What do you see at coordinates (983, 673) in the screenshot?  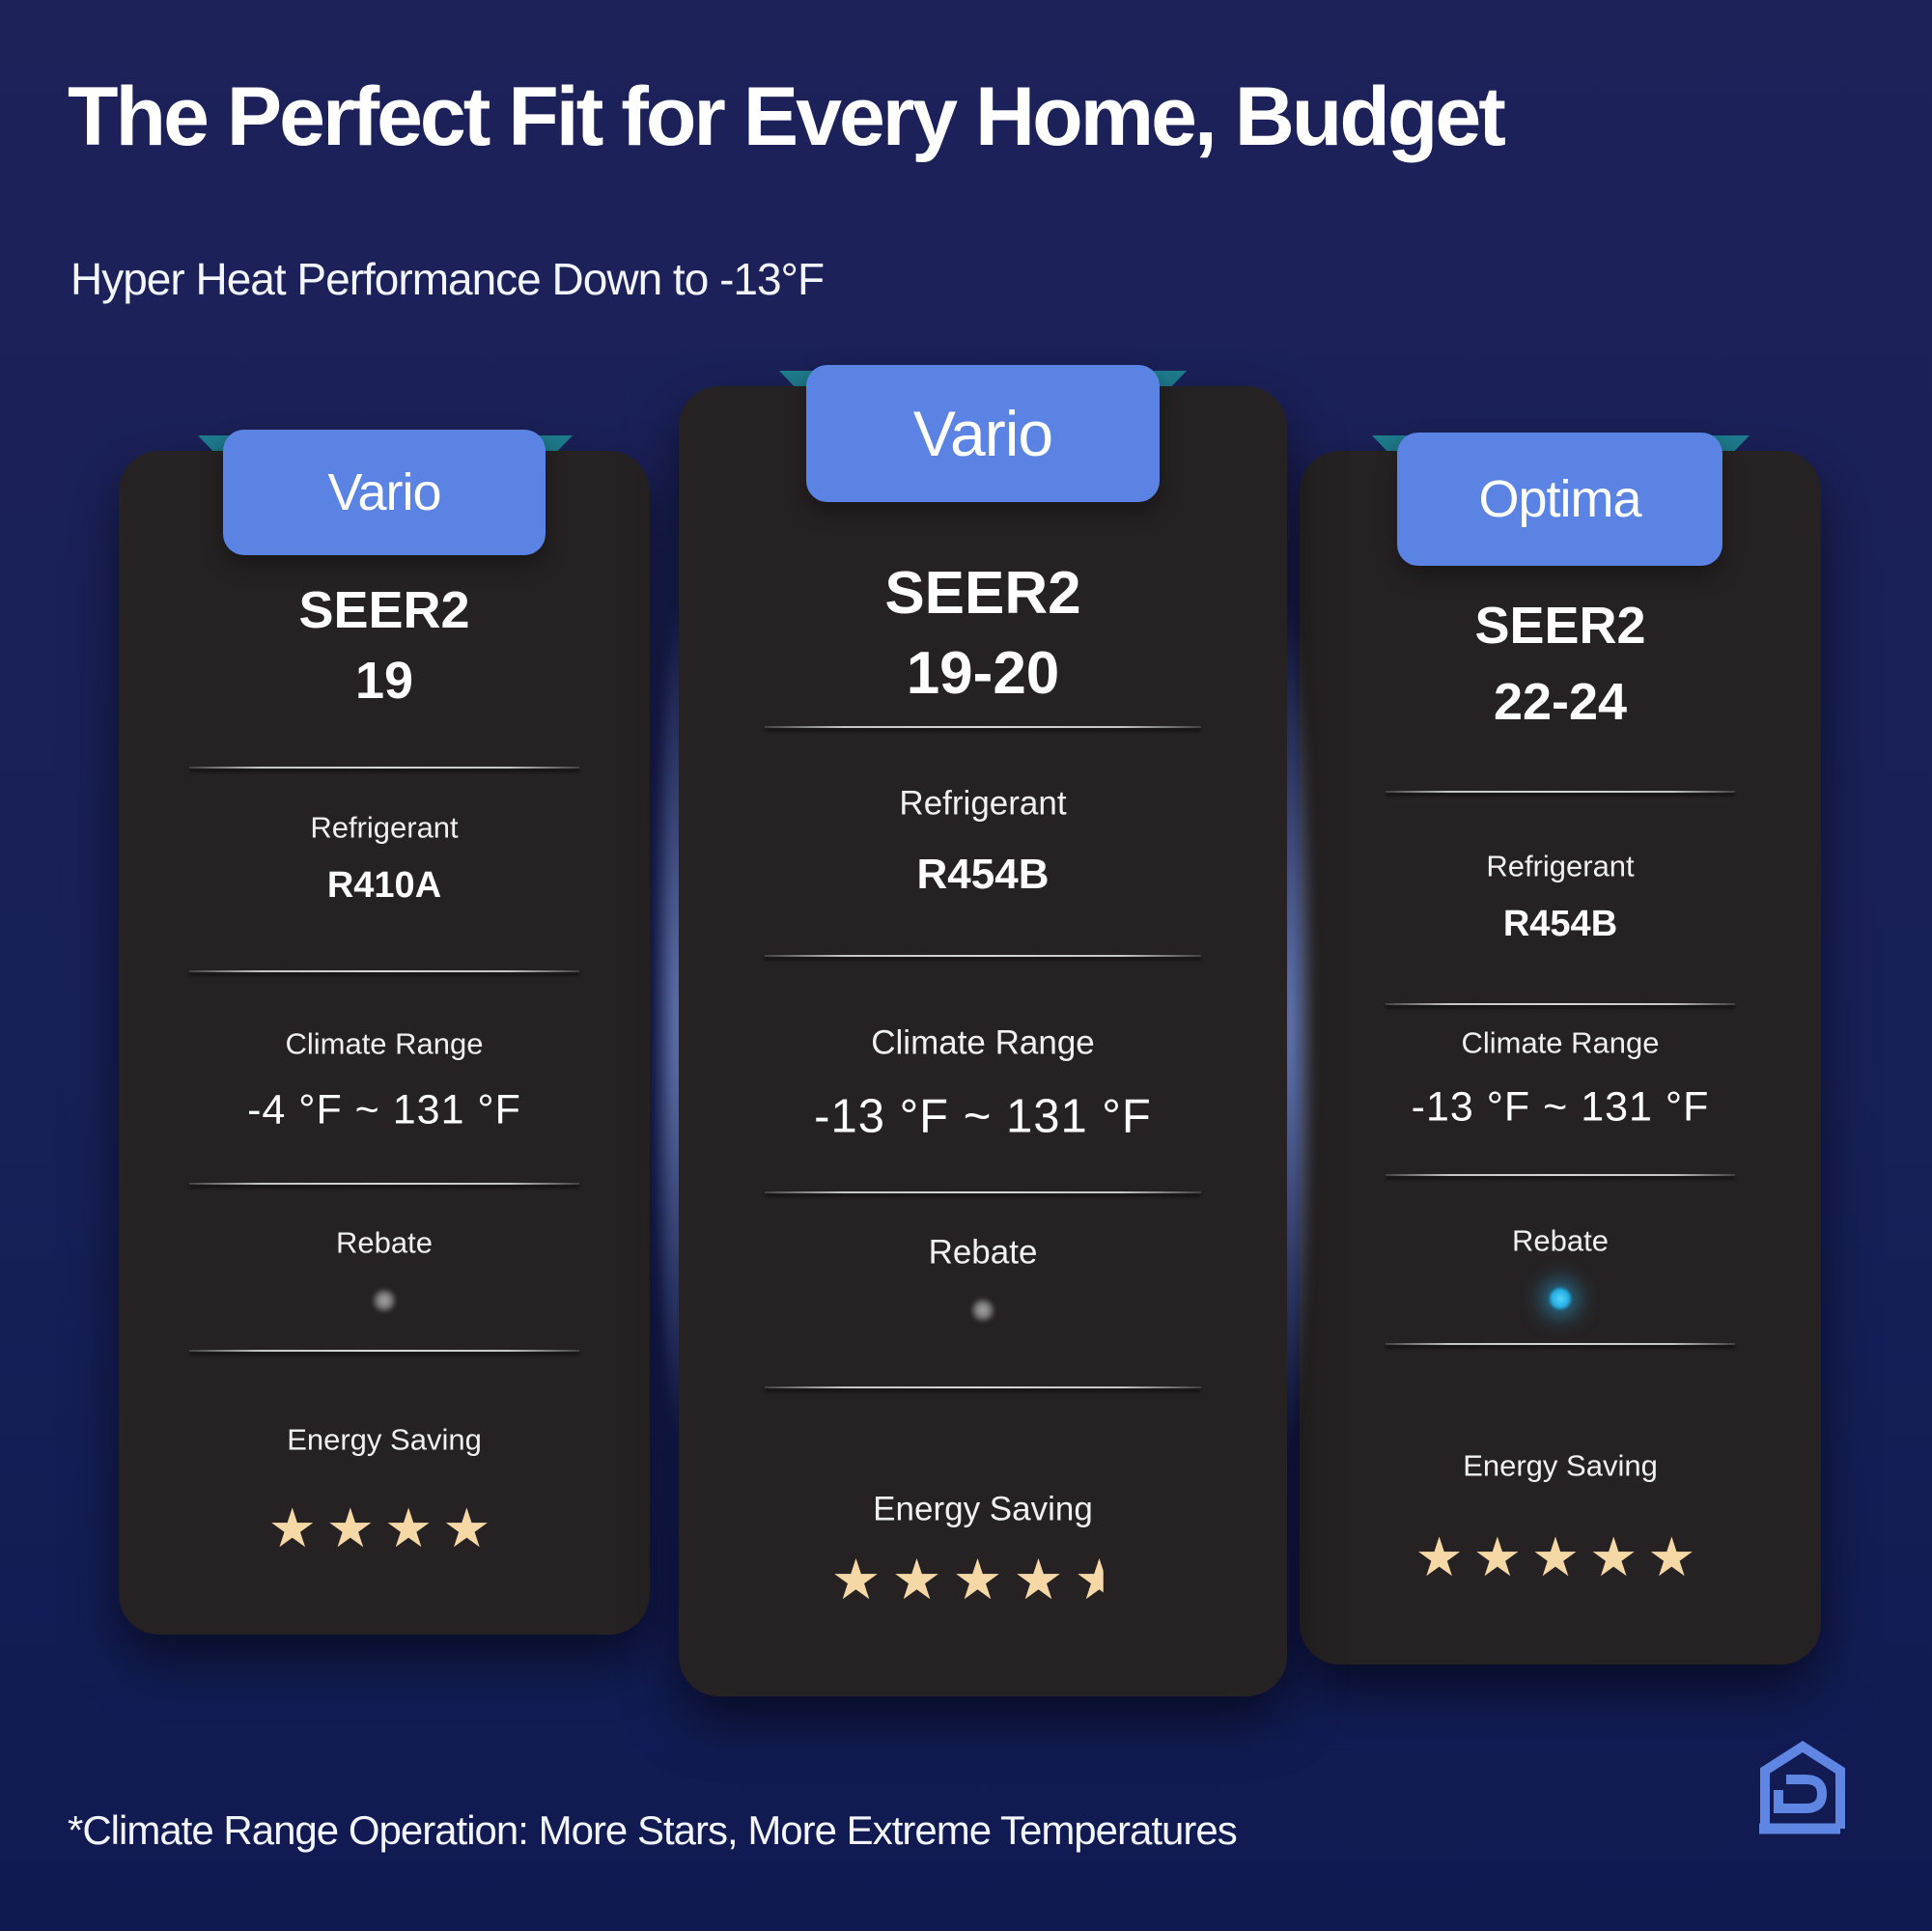 I see `seer-value: 19-20` at bounding box center [983, 673].